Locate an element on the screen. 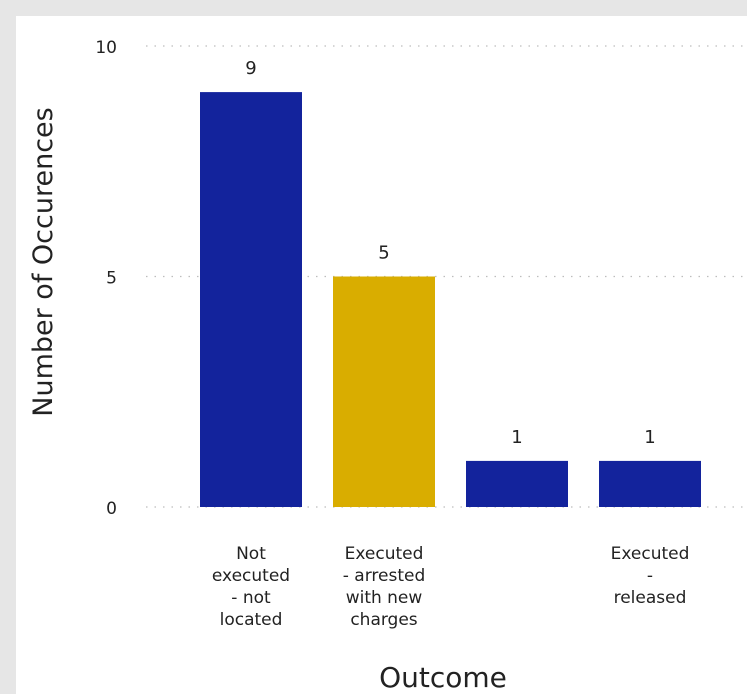 This screenshot has height=694, width=747. x-tick-label: Not executed - not located is located at coordinates (251, 587).